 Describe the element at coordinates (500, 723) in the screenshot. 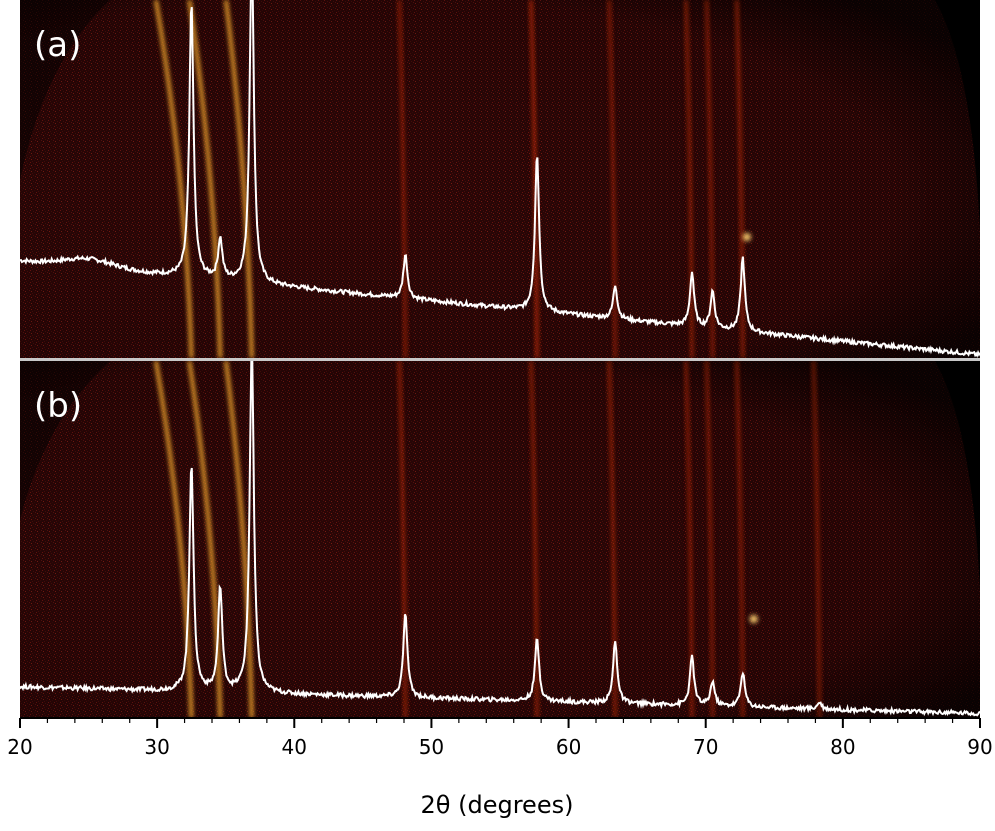

I see `x-axis-ticks` at that location.